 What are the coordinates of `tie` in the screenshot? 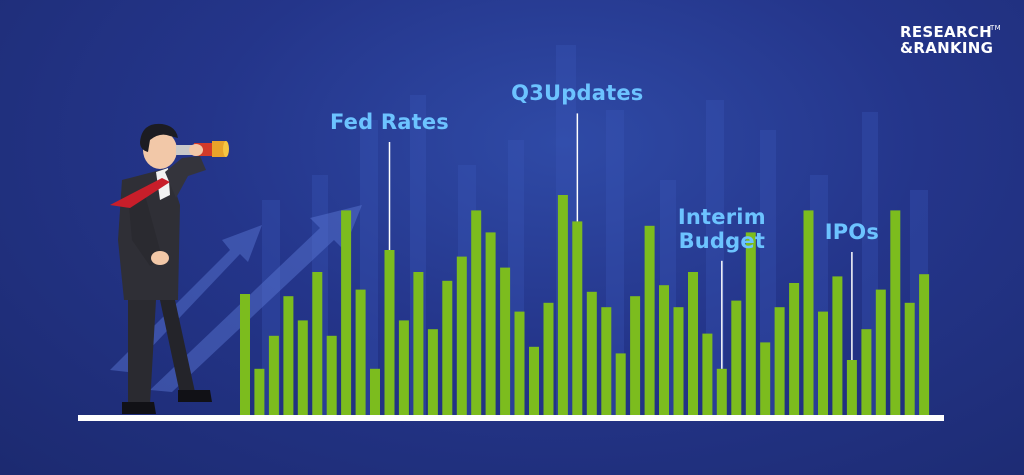 It's located at (140, 193).